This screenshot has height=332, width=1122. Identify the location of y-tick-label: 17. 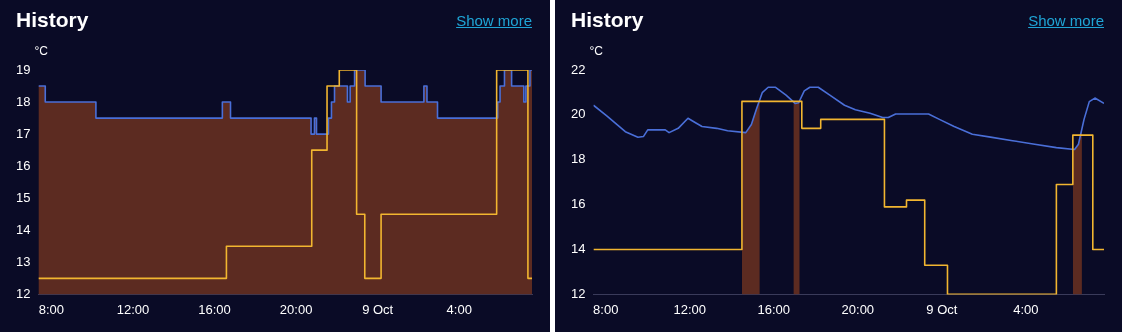
(23, 133).